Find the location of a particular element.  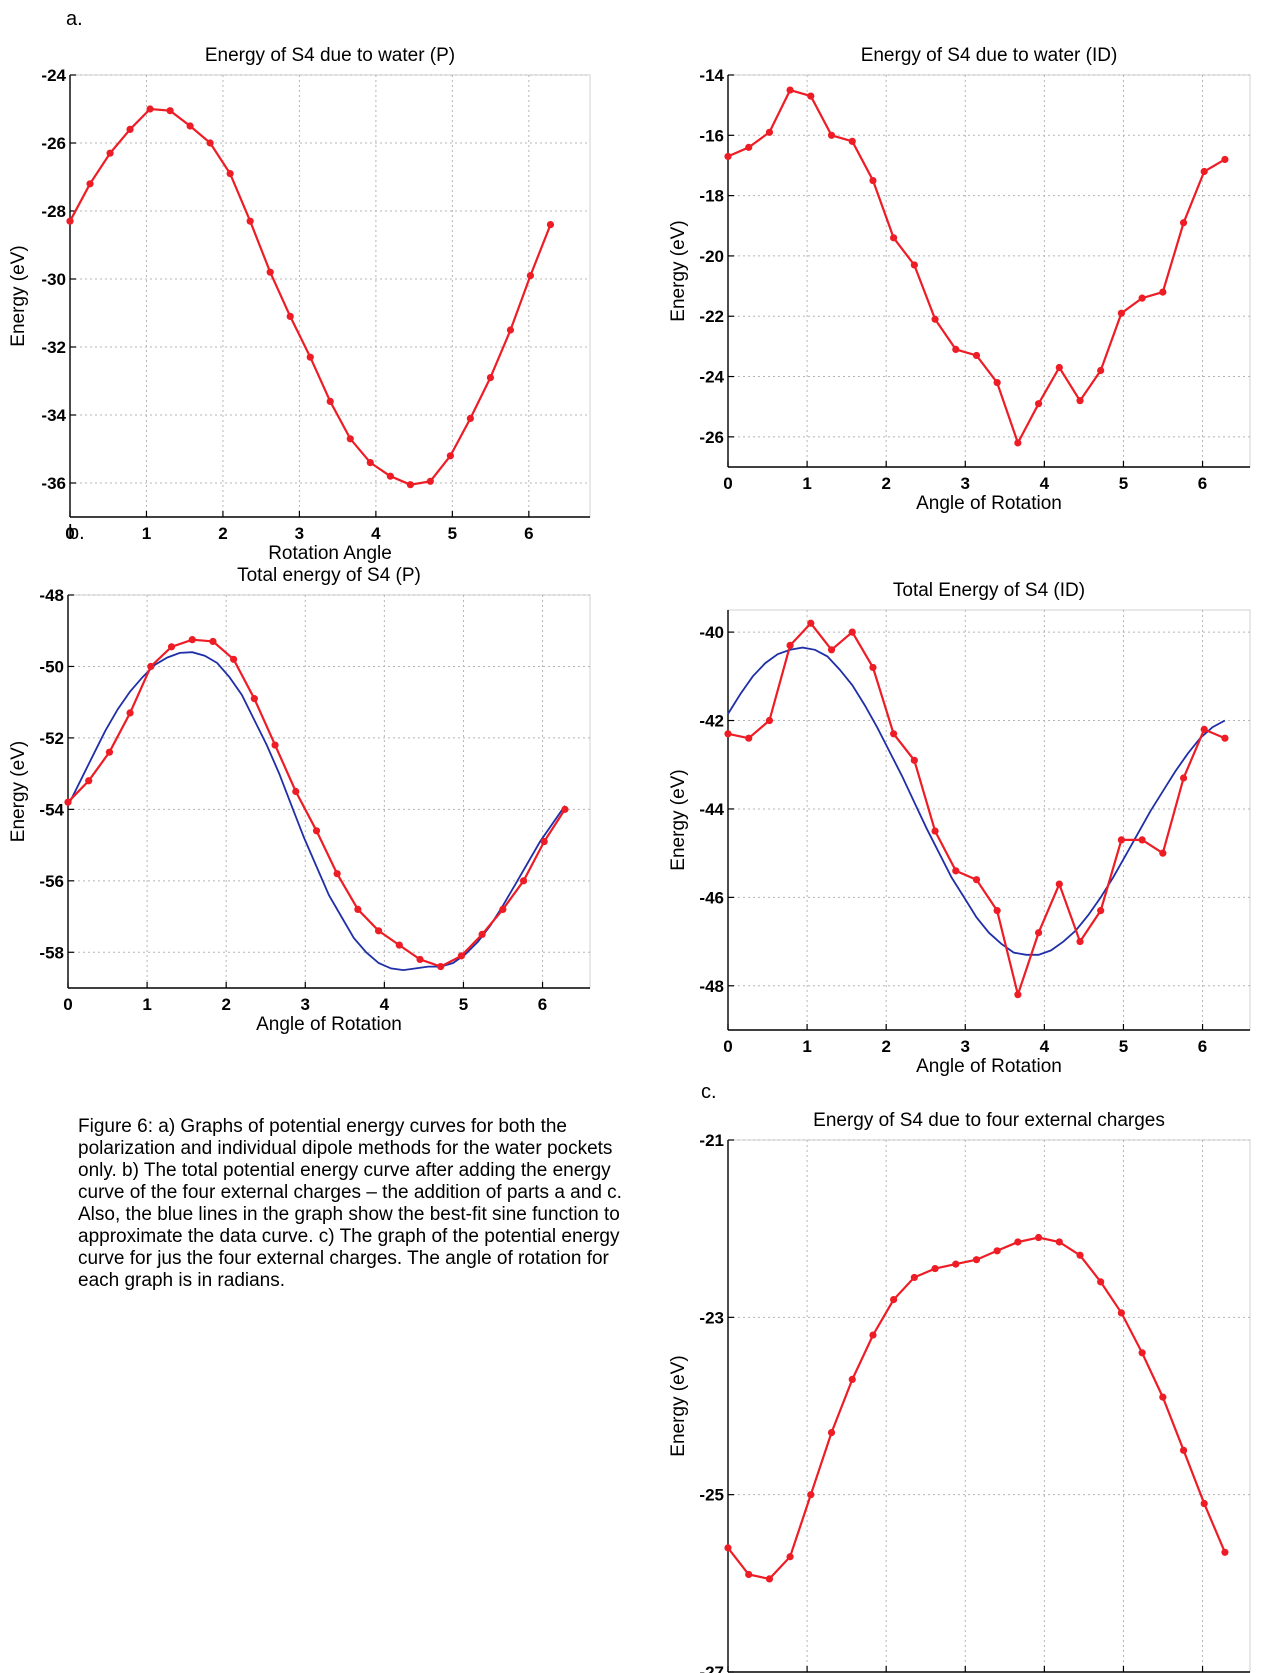

y-tick-label: -52 is located at coordinates (51, 738).